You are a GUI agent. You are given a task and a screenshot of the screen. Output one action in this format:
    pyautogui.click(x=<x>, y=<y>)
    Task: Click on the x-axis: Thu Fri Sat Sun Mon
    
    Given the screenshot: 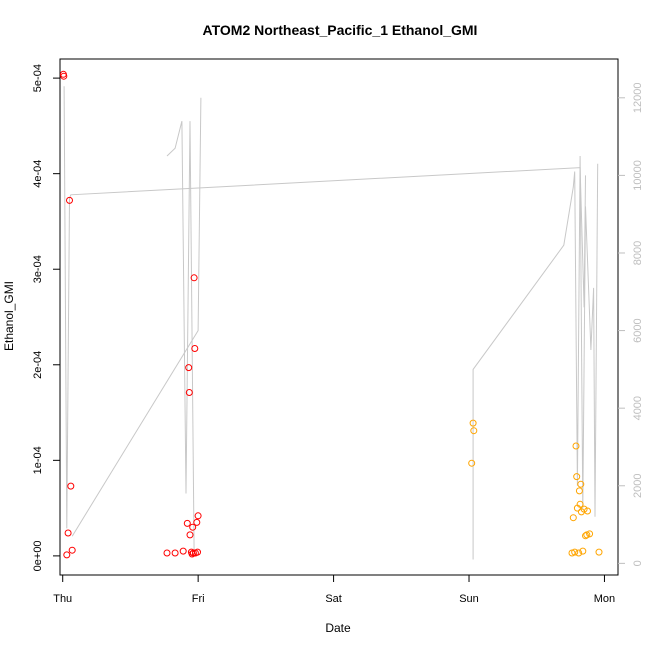 What is the action you would take?
    pyautogui.click(x=334, y=590)
    